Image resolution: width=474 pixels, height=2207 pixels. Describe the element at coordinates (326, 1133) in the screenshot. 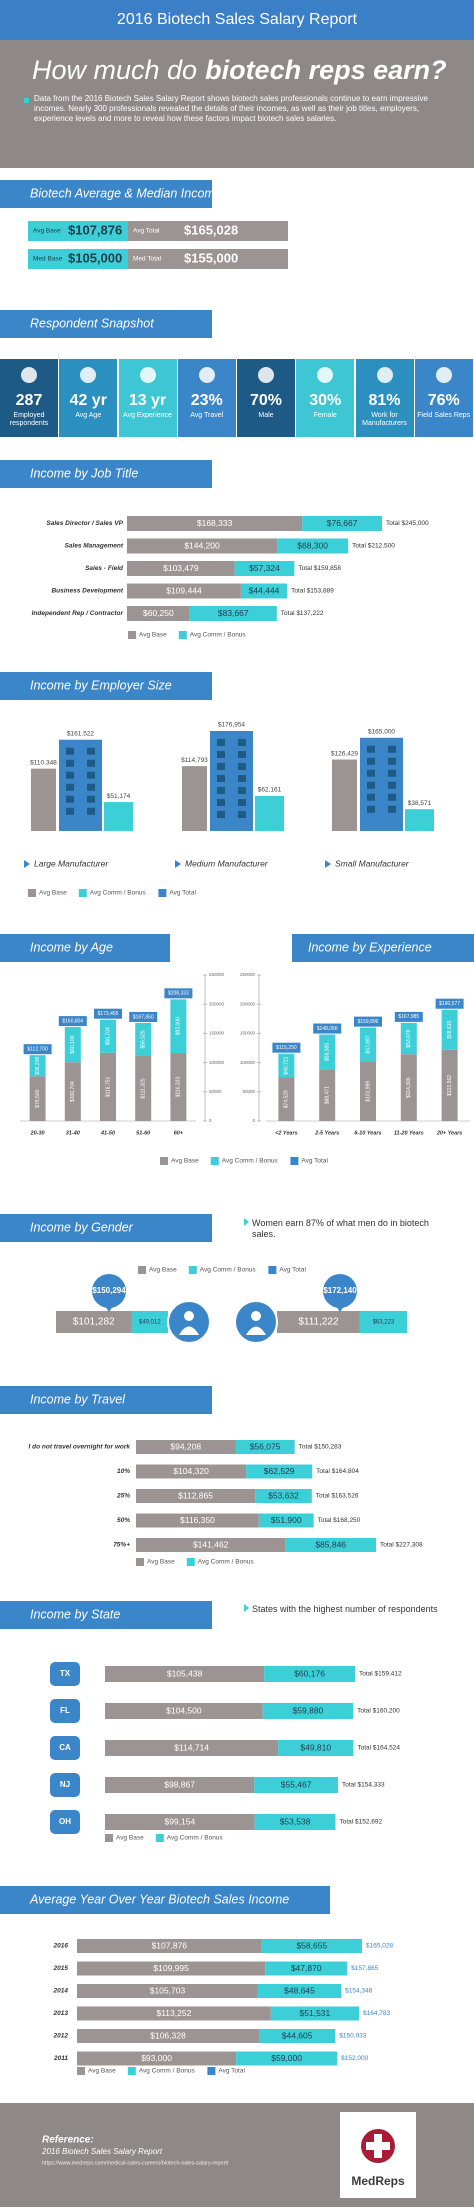

I see `x-tick-label: 2-5 Years` at that location.